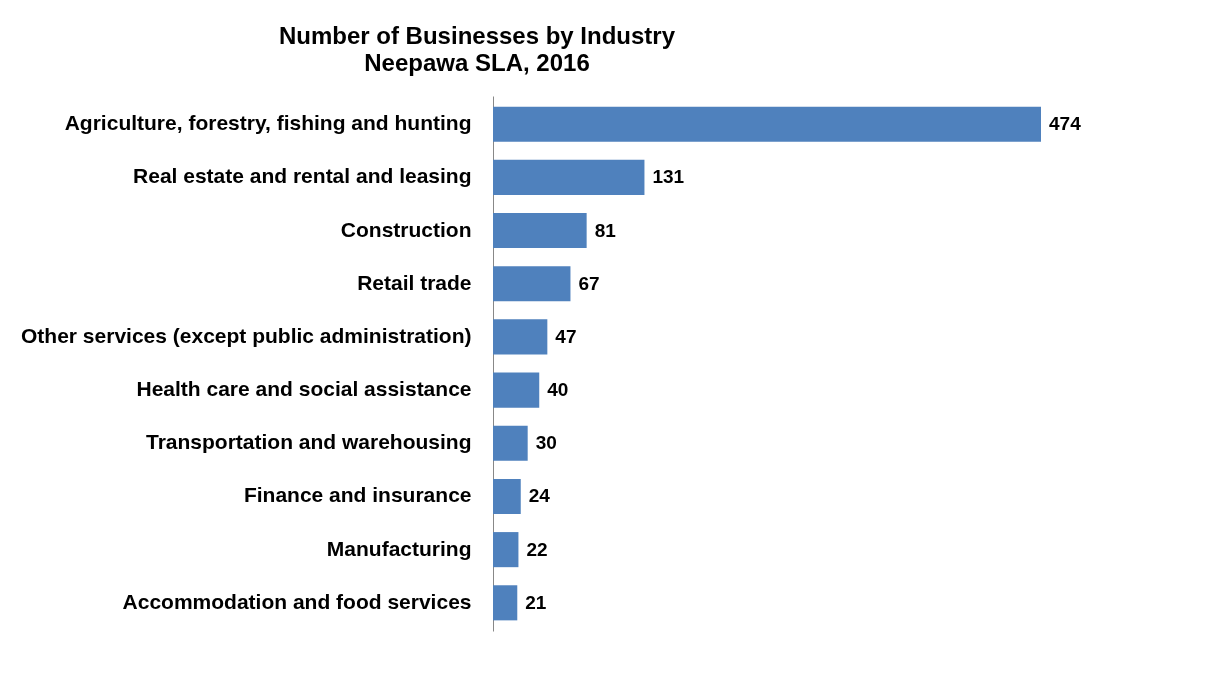  I want to click on data-label: 131, so click(668, 177).